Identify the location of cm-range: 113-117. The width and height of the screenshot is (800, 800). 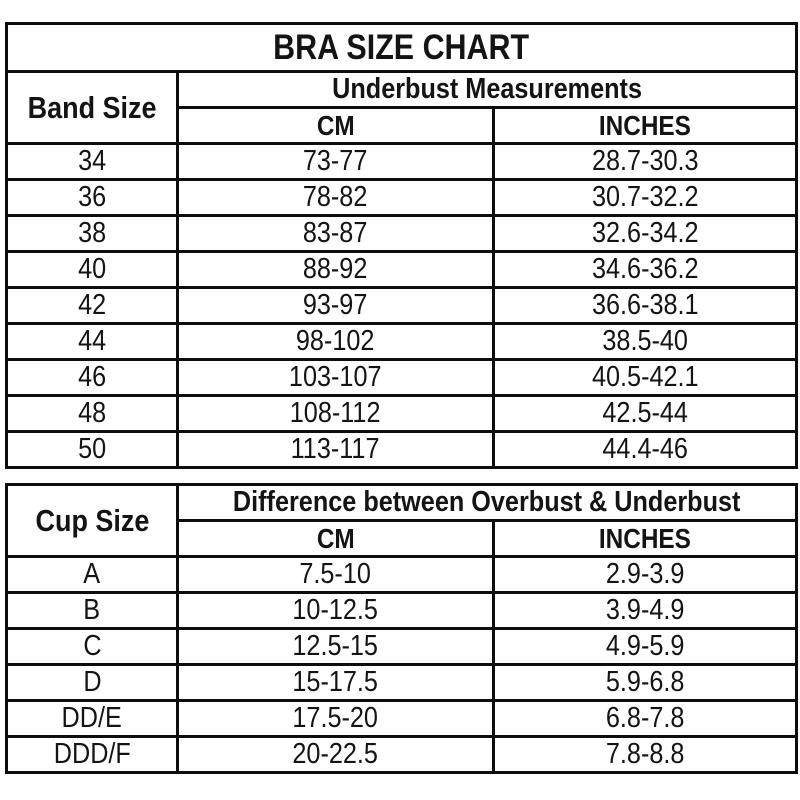
(335, 449).